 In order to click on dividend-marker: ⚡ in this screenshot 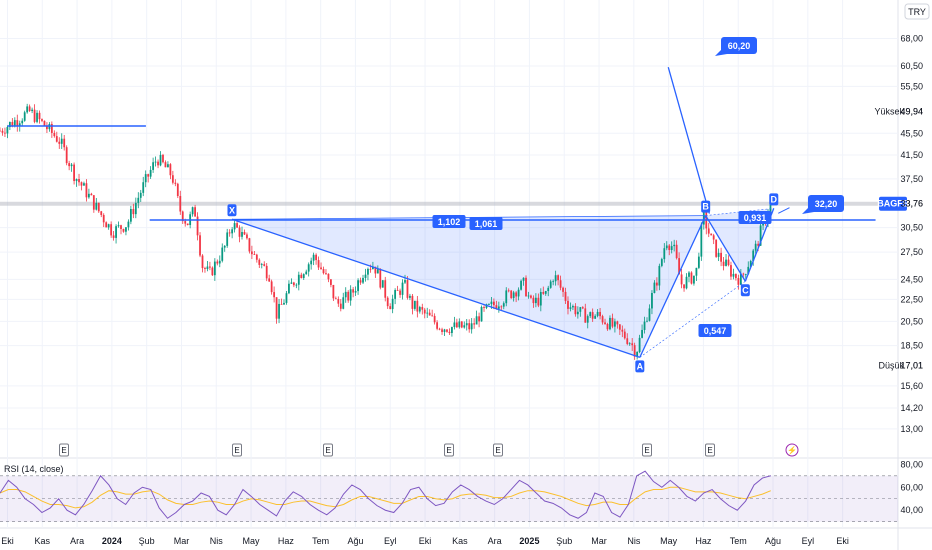, I will do `click(792, 450)`.